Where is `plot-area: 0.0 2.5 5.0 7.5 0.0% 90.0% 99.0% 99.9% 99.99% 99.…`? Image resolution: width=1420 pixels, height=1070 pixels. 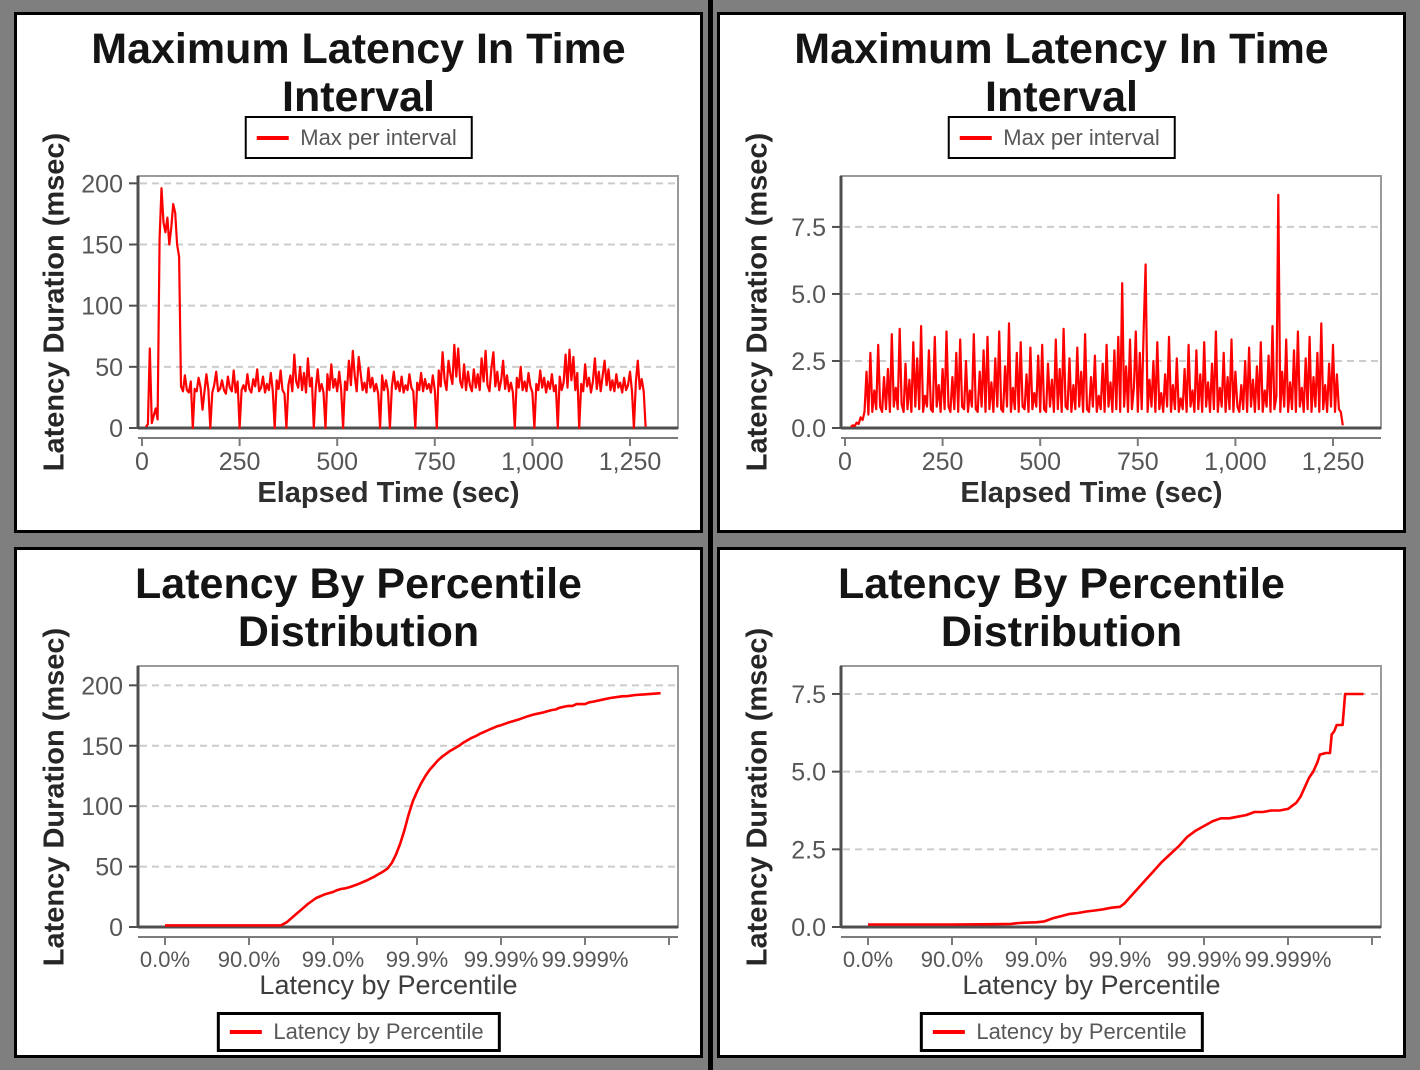
plot-area: 0.0 2.5 5.0 7.5 0.0% 90.0% 99.0% 99.9% 99.99% 99.… is located at coordinates (1086, 818).